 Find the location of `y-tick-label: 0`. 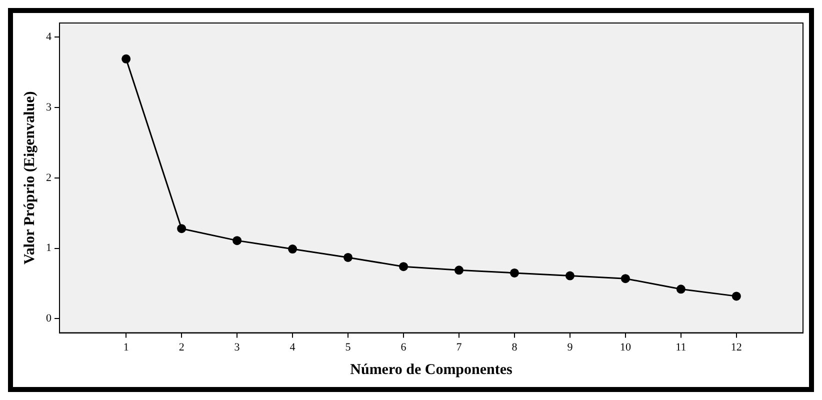

y-tick-label: 0 is located at coordinates (49, 318).